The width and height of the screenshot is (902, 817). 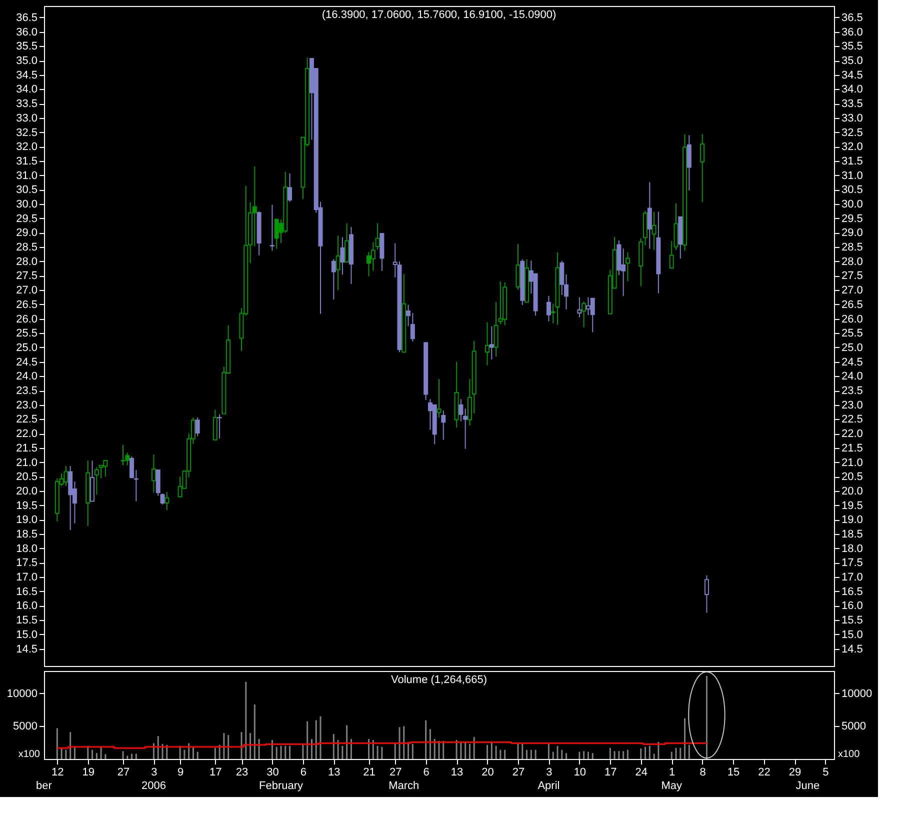 What do you see at coordinates (671, 786) in the screenshot?
I see `x2-tick-label: May` at bounding box center [671, 786].